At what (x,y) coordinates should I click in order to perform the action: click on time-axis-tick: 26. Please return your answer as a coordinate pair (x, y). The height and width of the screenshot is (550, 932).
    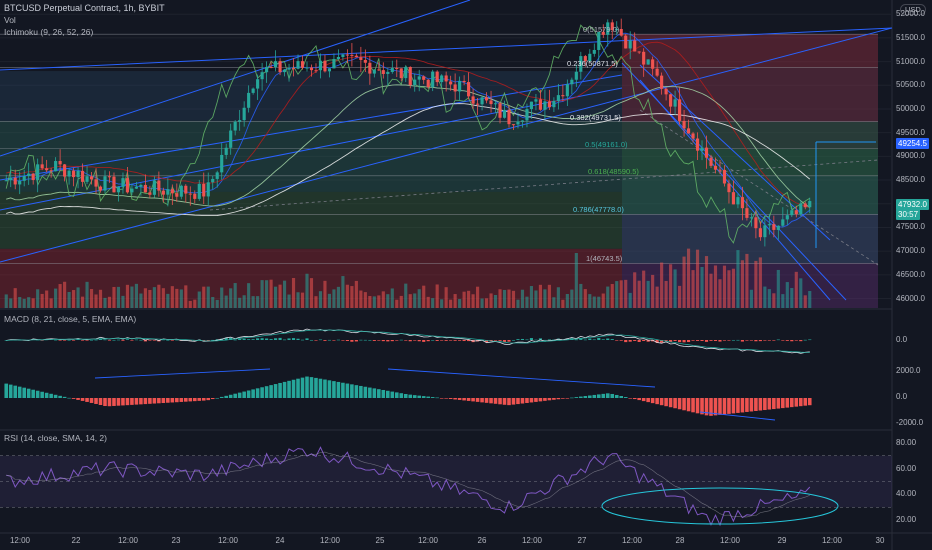
    Looking at the image, I should click on (482, 540).